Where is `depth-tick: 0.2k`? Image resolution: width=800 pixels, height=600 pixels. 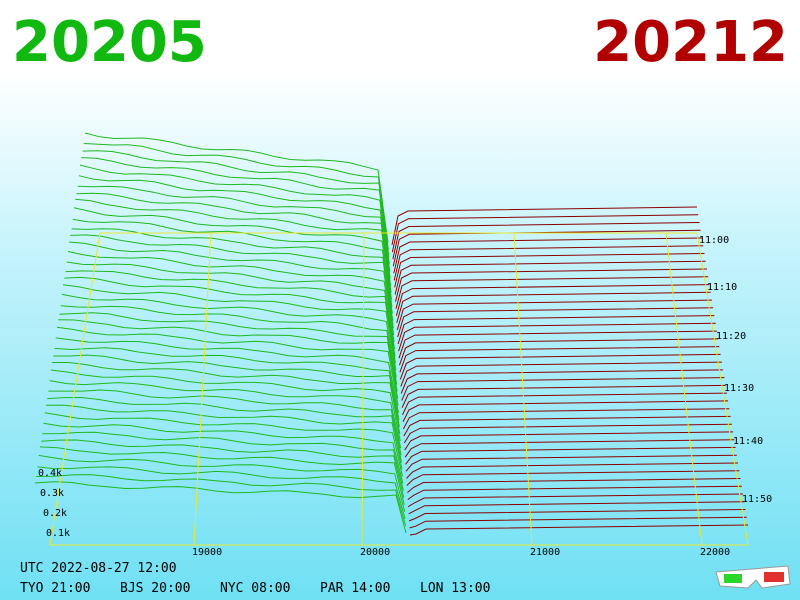
depth-tick: 0.2k is located at coordinates (55, 513).